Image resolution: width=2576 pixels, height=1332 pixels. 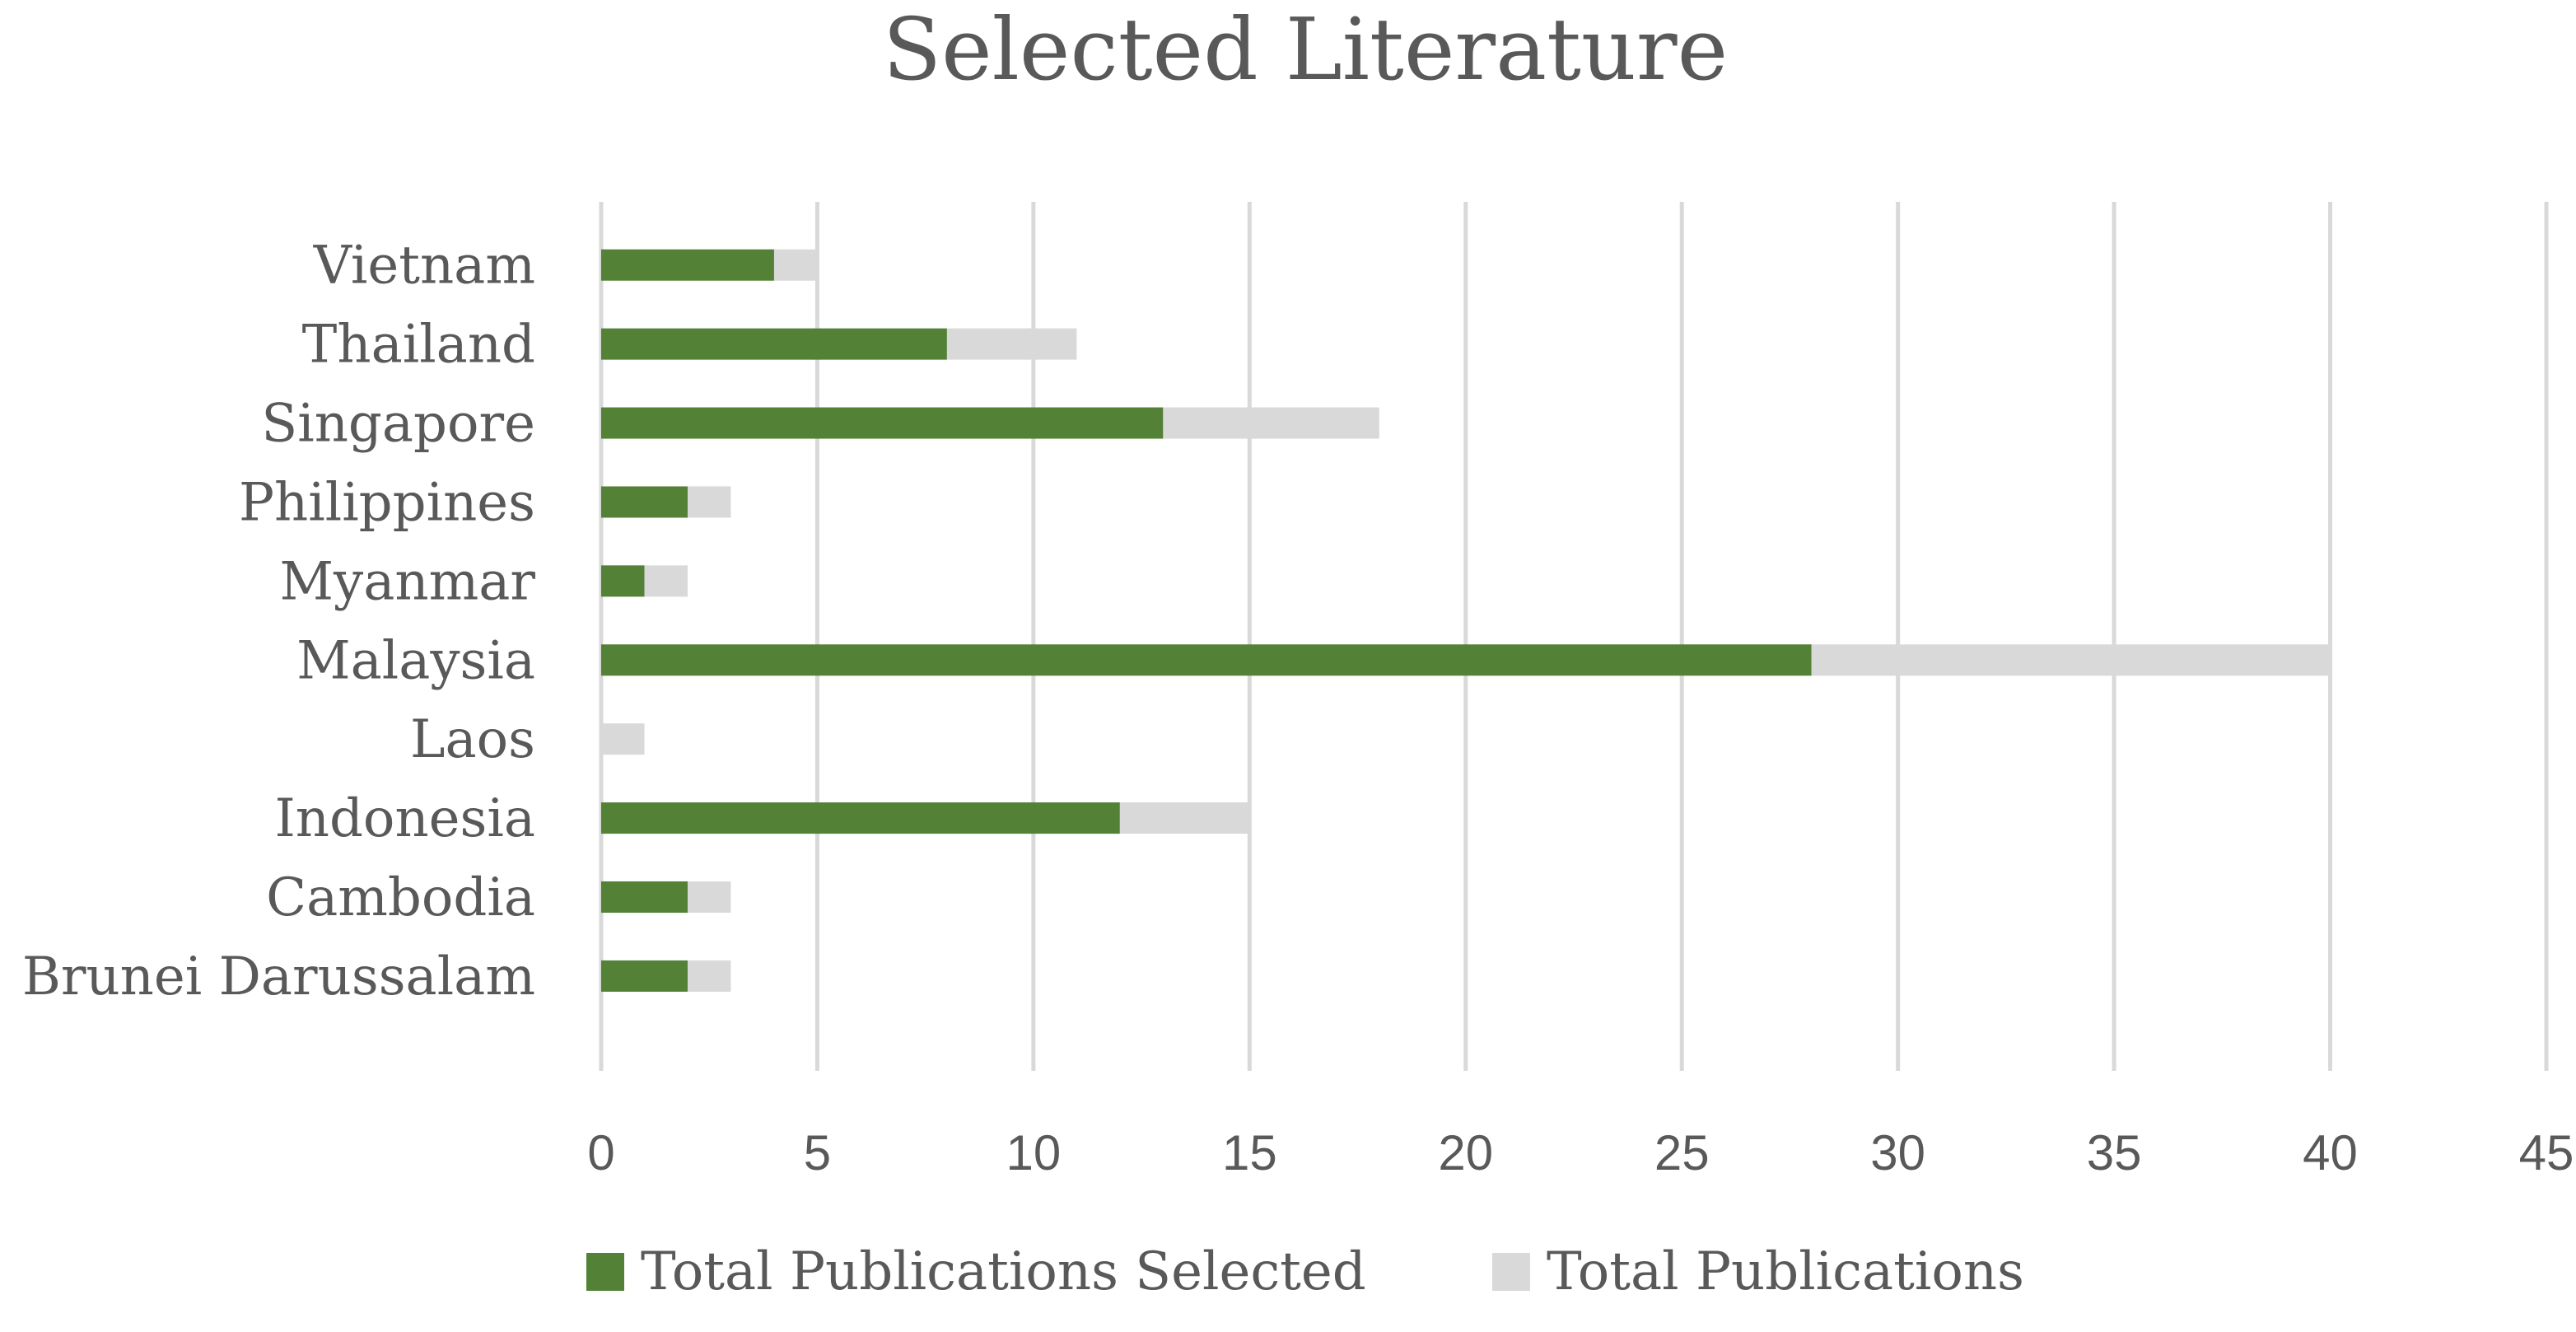 I want to click on legend-label-total-publications: Total Publications, so click(x=1785, y=1271).